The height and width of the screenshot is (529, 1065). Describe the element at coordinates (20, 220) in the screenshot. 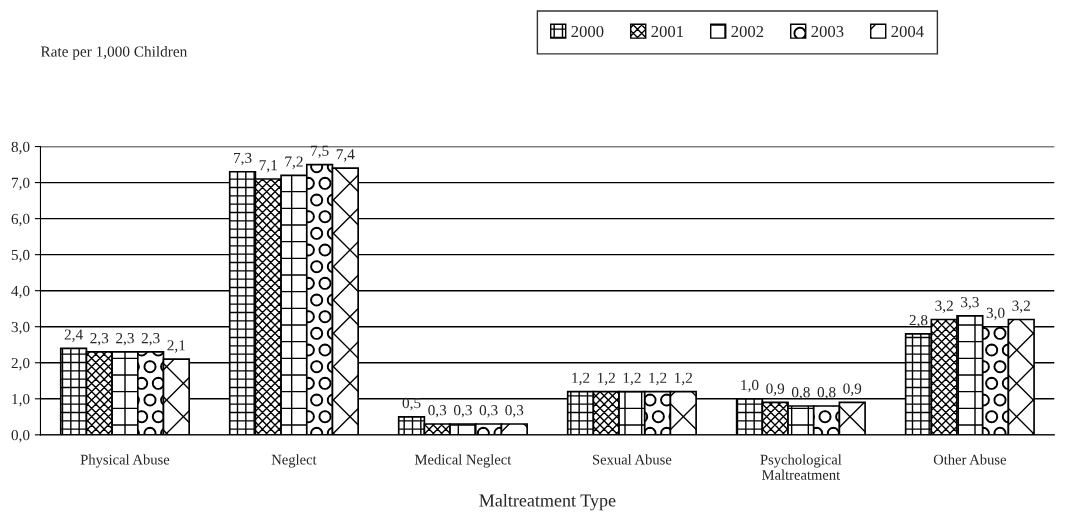

I see `y-tick-label: 6,0` at that location.